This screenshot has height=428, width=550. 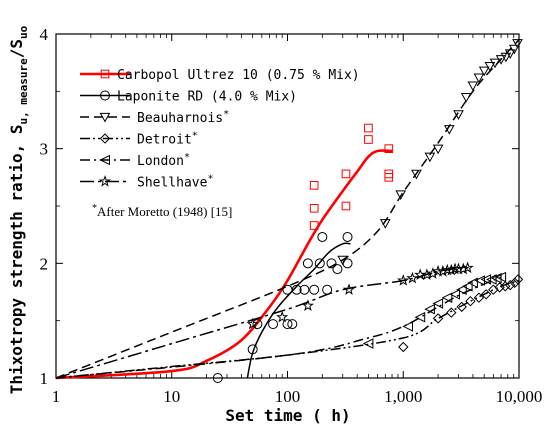 I want to click on y-tick-label: 1, so click(x=44, y=378).